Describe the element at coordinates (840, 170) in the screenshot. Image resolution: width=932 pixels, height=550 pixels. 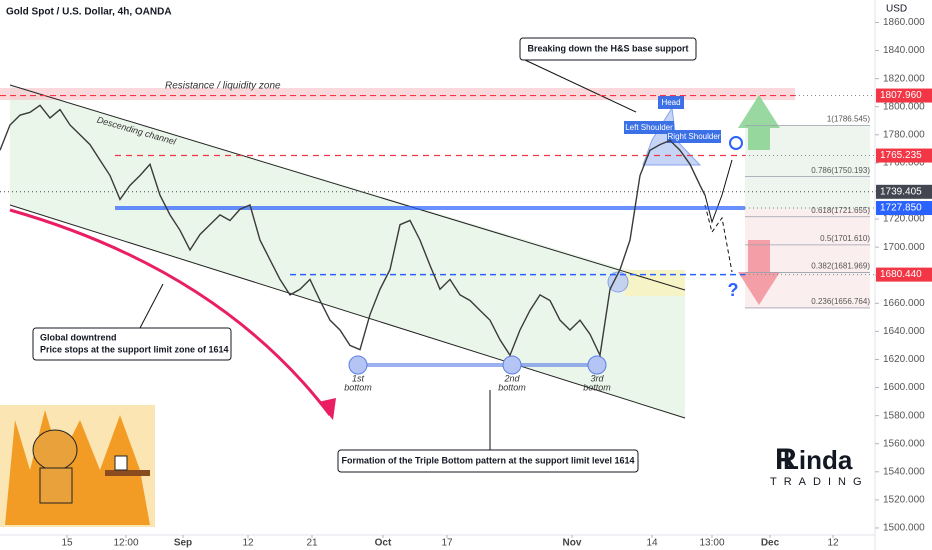
I see `fib-label: 0.786(1750.193)` at that location.